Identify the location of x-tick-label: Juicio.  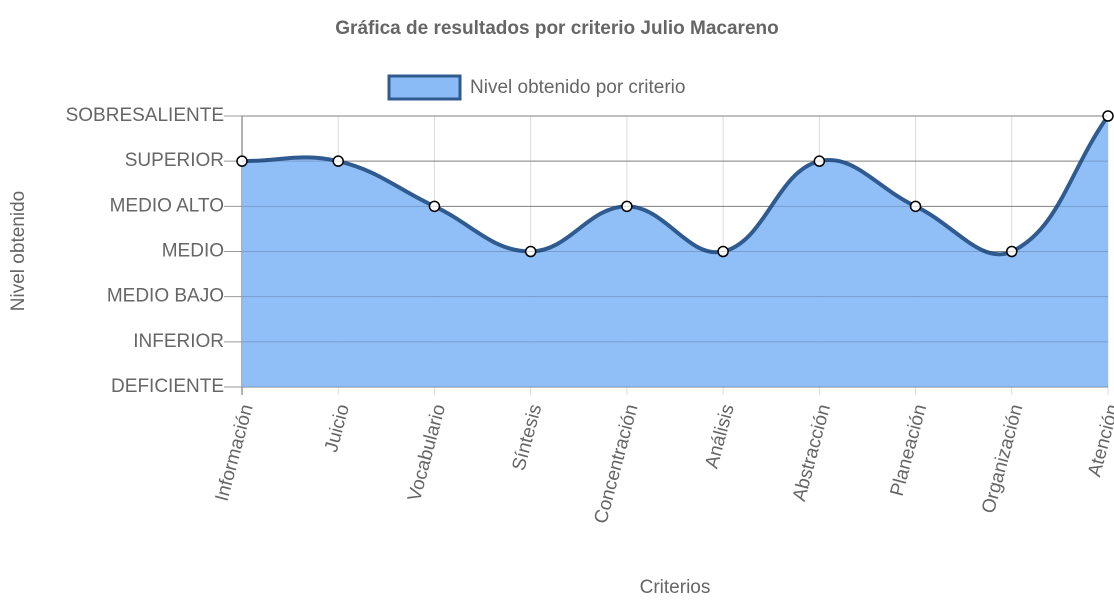
(337, 428).